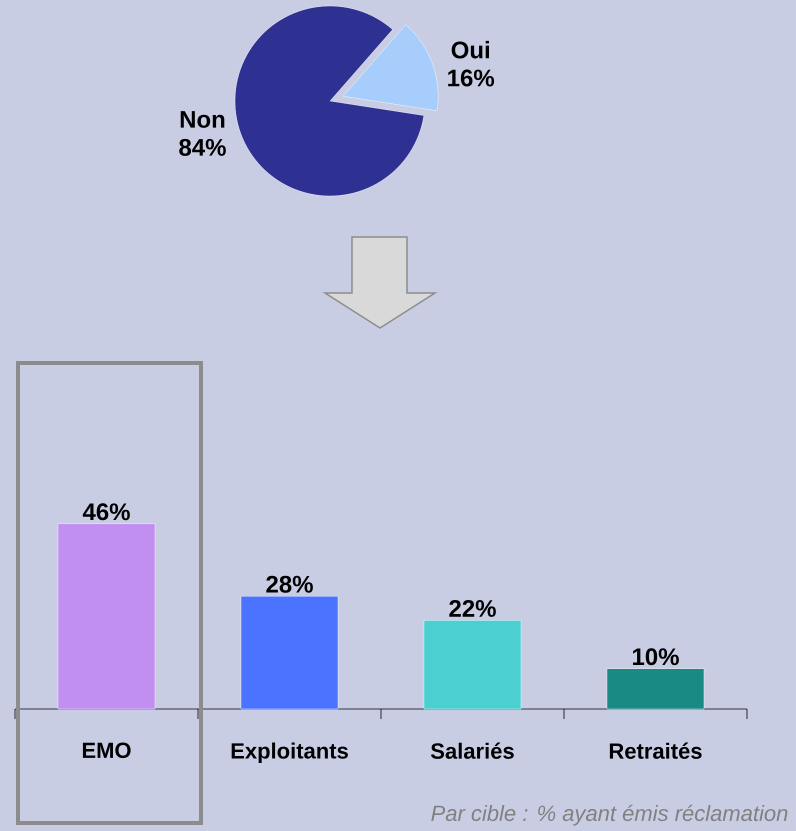  What do you see at coordinates (472, 750) in the screenshot?
I see `x-tick-label: Salariés` at bounding box center [472, 750].